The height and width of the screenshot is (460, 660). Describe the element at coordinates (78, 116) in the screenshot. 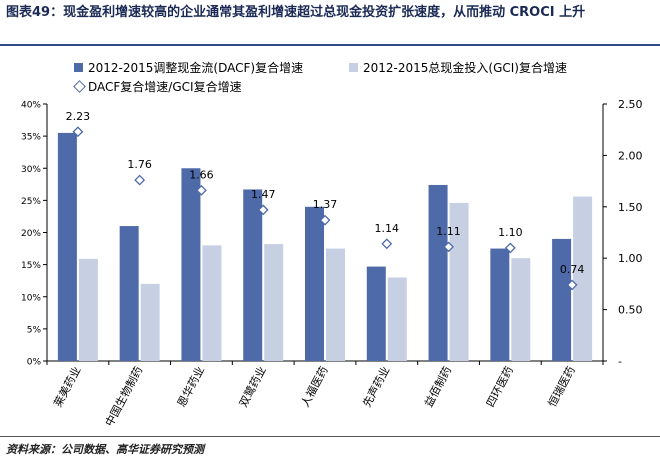

I see `ratio-data-label-0: 2.23` at that location.